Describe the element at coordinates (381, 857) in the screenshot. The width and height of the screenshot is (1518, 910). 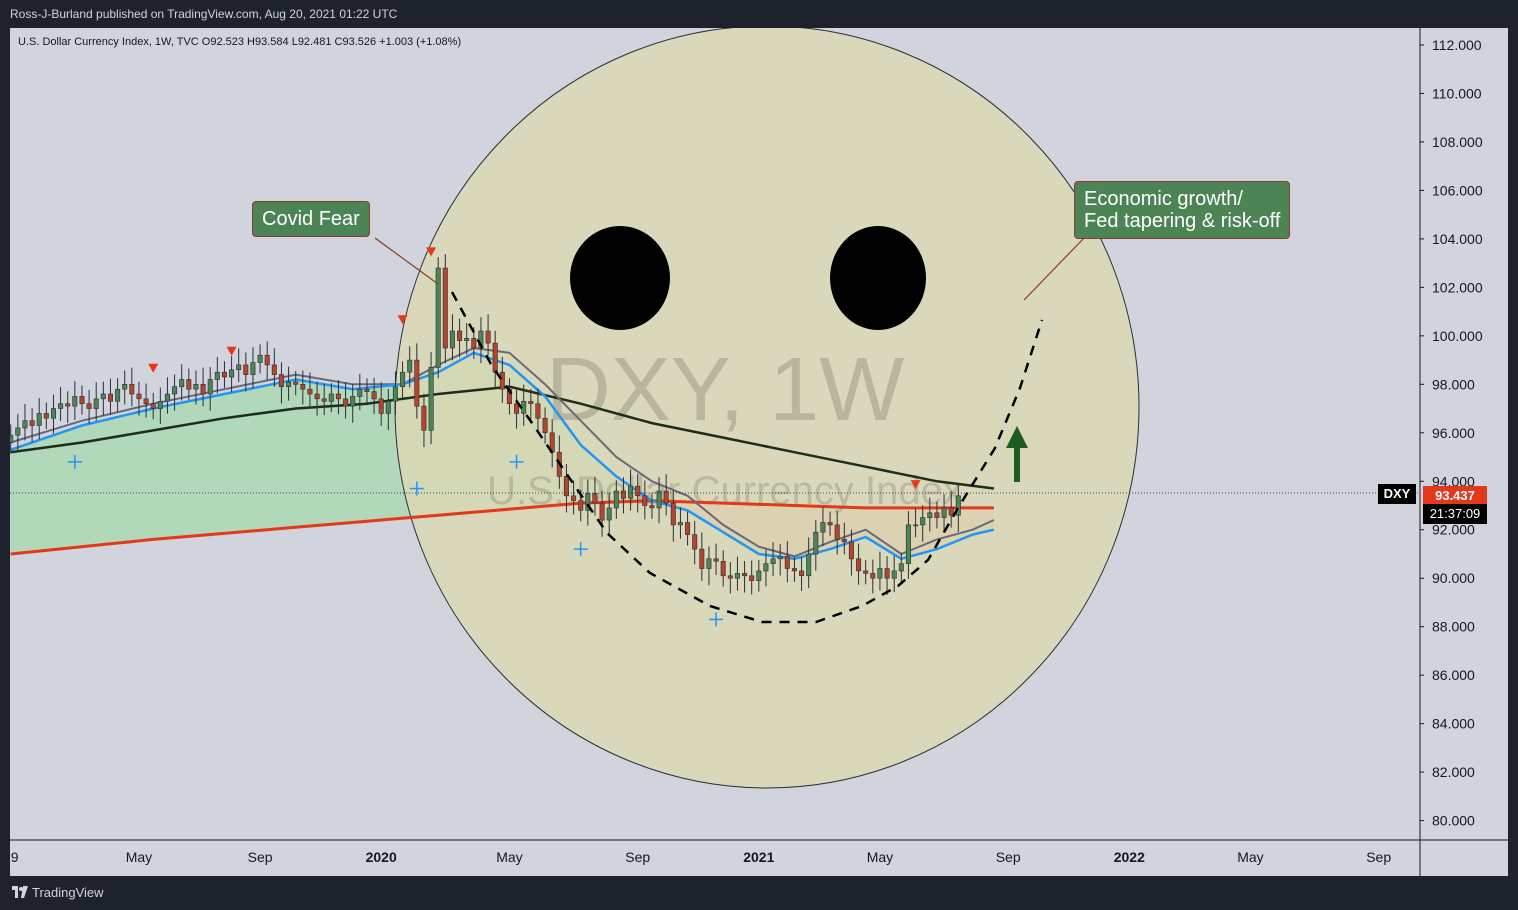
I see `time-tick-label: 2020` at that location.